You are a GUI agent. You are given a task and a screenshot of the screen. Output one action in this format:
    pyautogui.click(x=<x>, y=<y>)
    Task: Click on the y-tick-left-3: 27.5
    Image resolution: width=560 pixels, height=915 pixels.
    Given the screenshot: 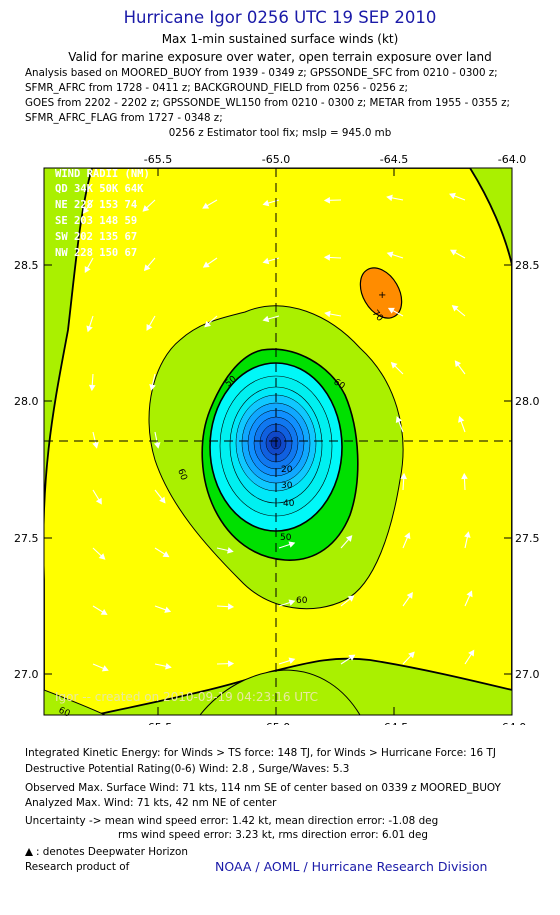 What is the action you would take?
    pyautogui.click(x=26, y=538)
    